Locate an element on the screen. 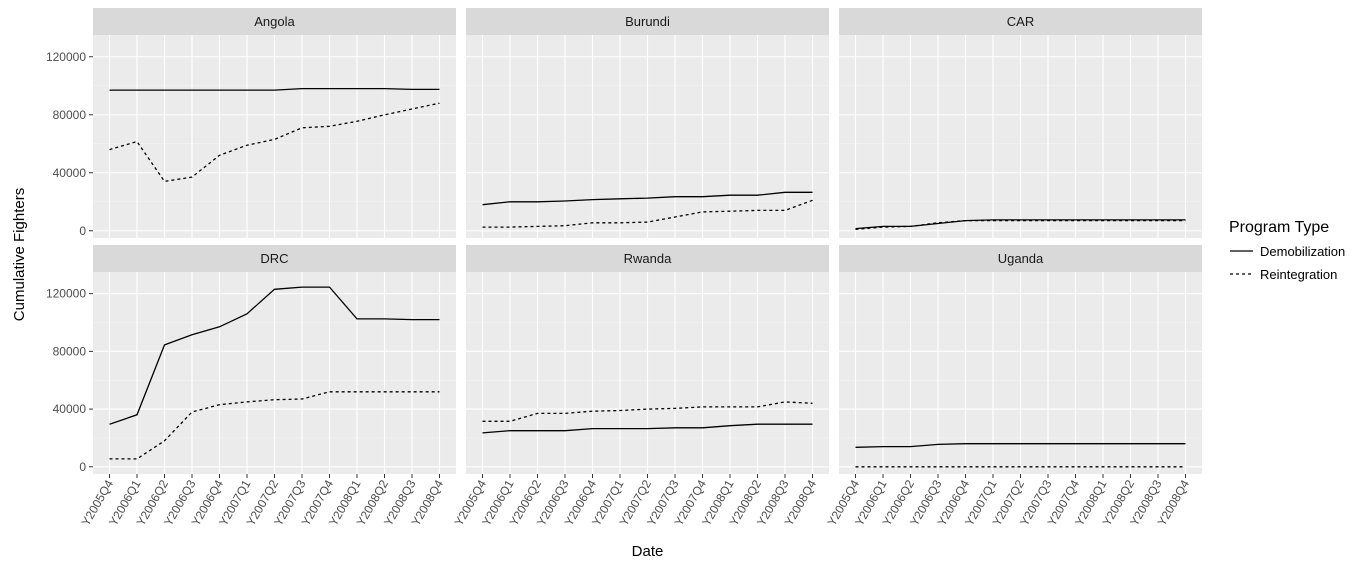 The image size is (1367, 563). panel-angola: Angola 0 40000 80000 120000 is located at coordinates (251, 123).